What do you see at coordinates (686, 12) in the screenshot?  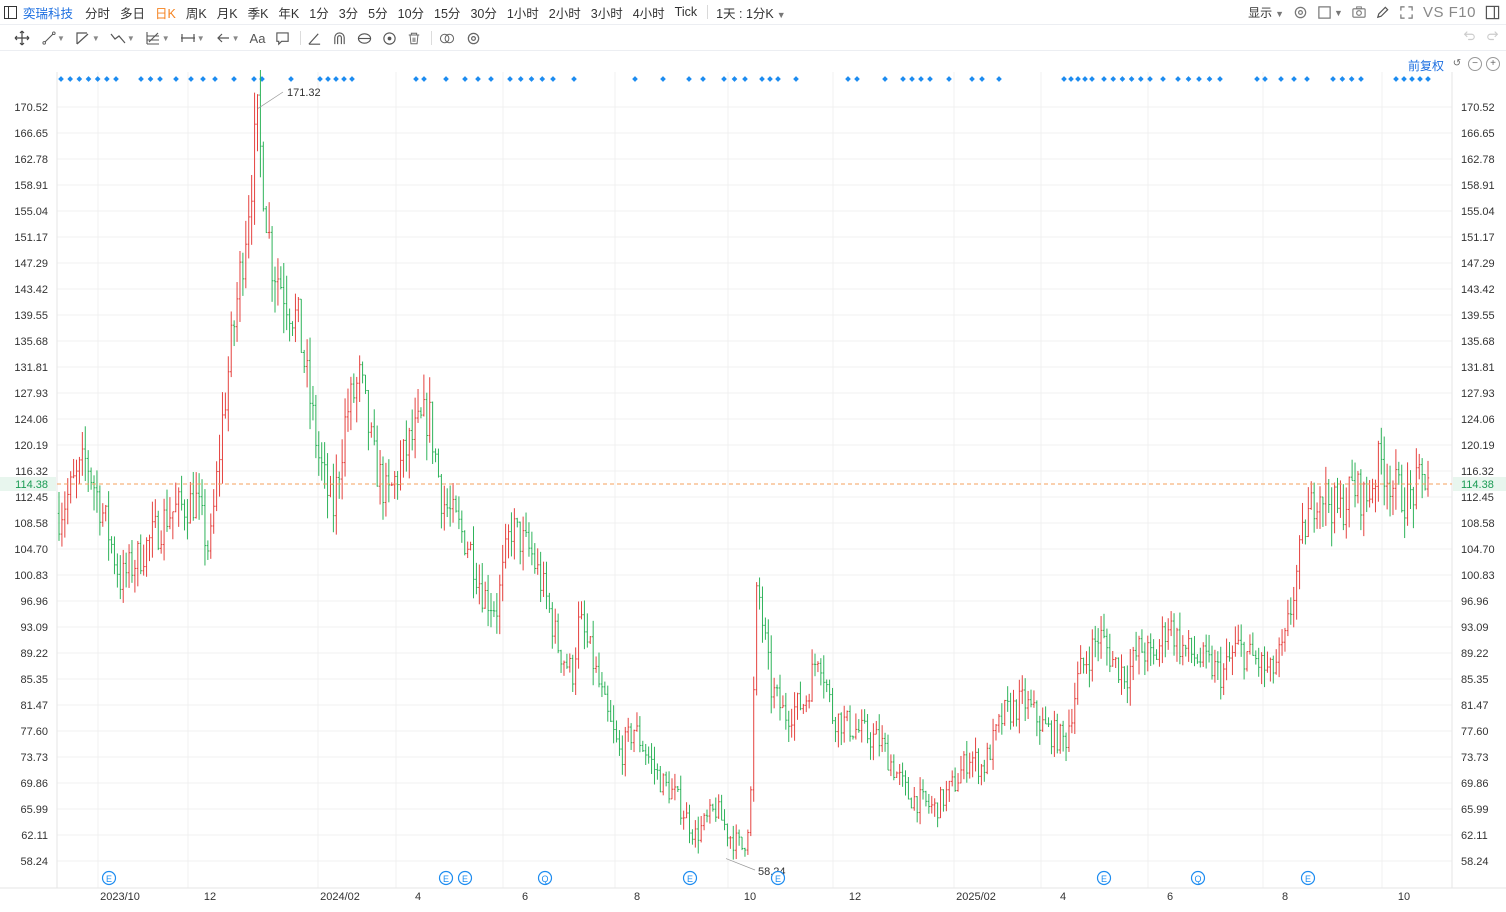 I see `period-tab: Tick` at bounding box center [686, 12].